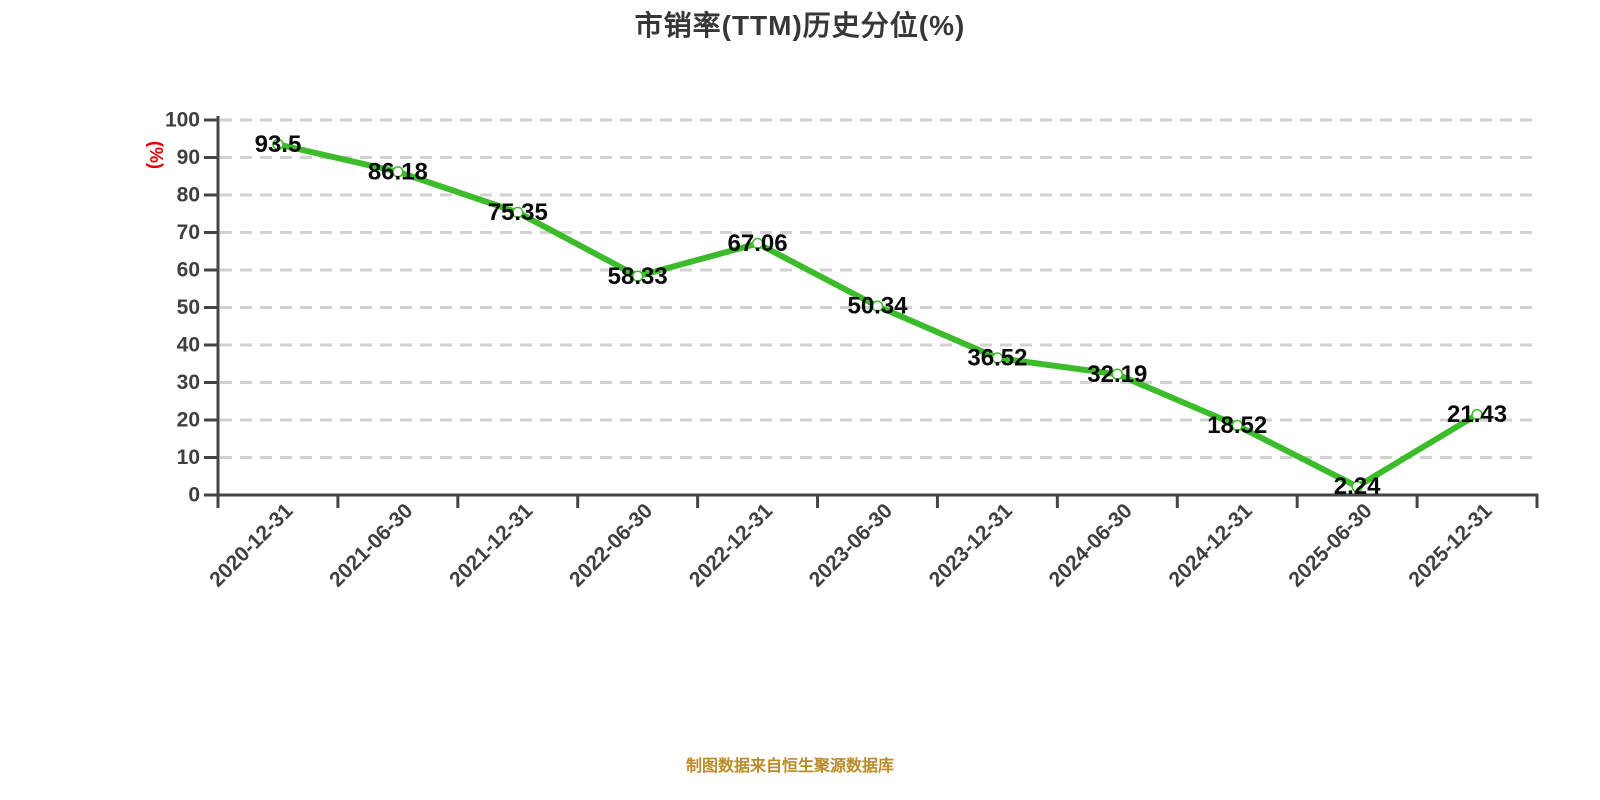 The height and width of the screenshot is (800, 1600). I want to click on data-point-label: 58.33, so click(638, 276).